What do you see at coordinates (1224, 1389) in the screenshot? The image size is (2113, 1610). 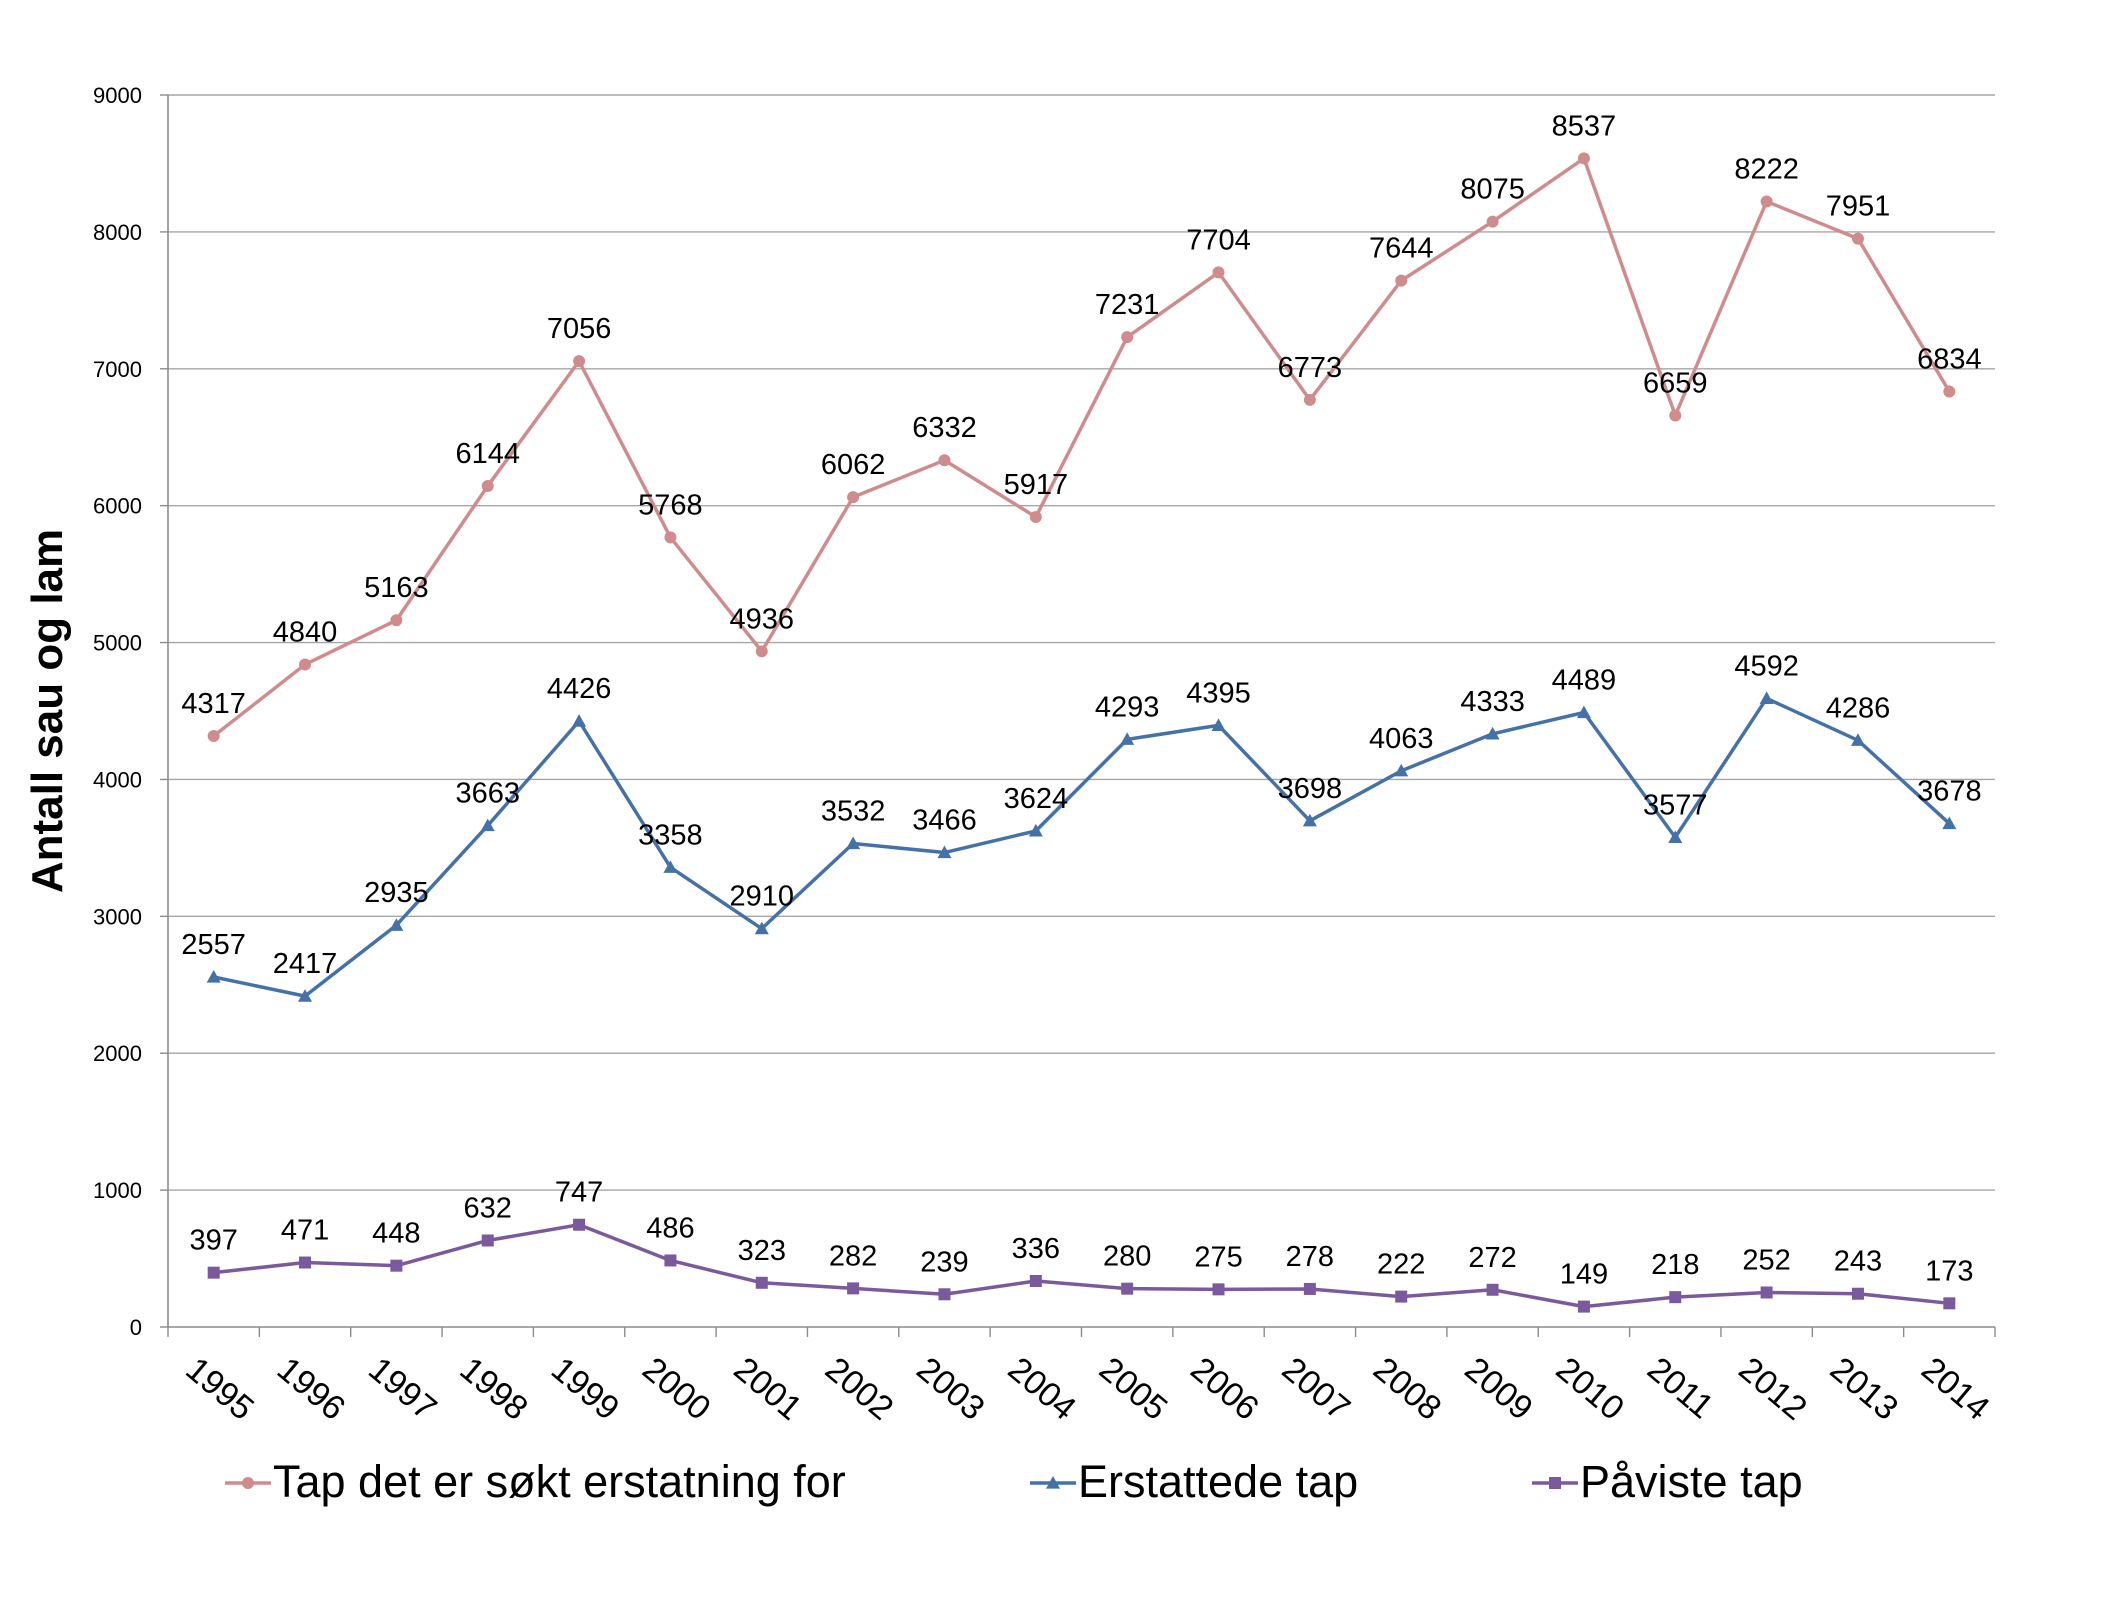 I see `x-tick-label: 2006` at bounding box center [1224, 1389].